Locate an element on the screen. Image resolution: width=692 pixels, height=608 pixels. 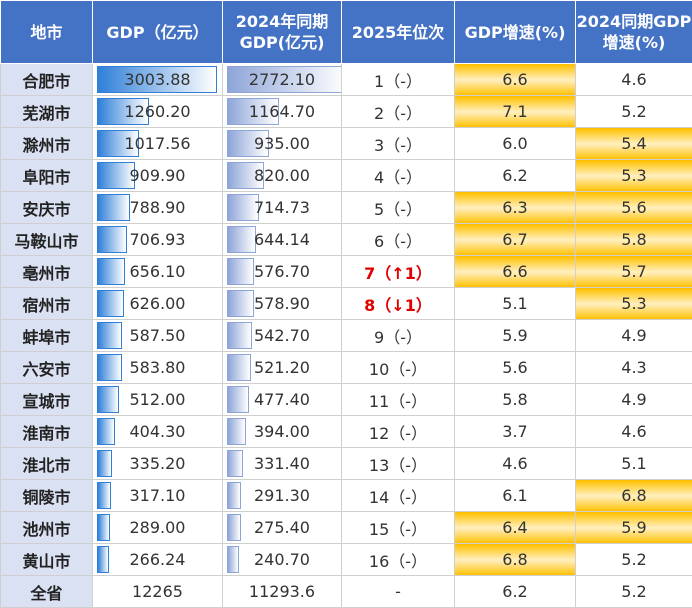
gdp-cell: 1260.20 is located at coordinates (158, 112).